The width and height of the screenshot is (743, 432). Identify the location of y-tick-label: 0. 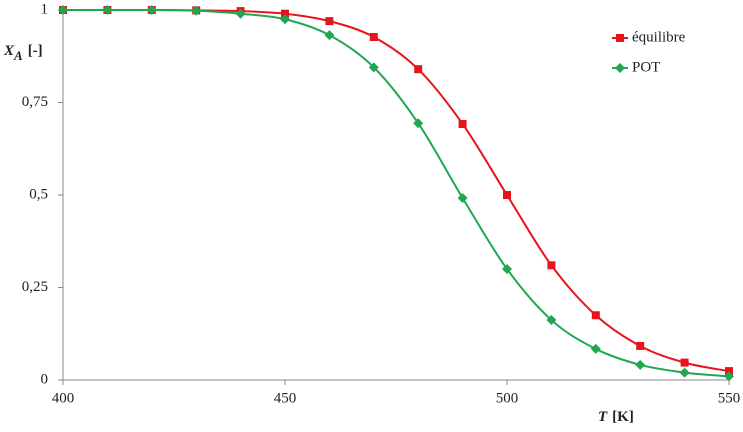
(45, 379).